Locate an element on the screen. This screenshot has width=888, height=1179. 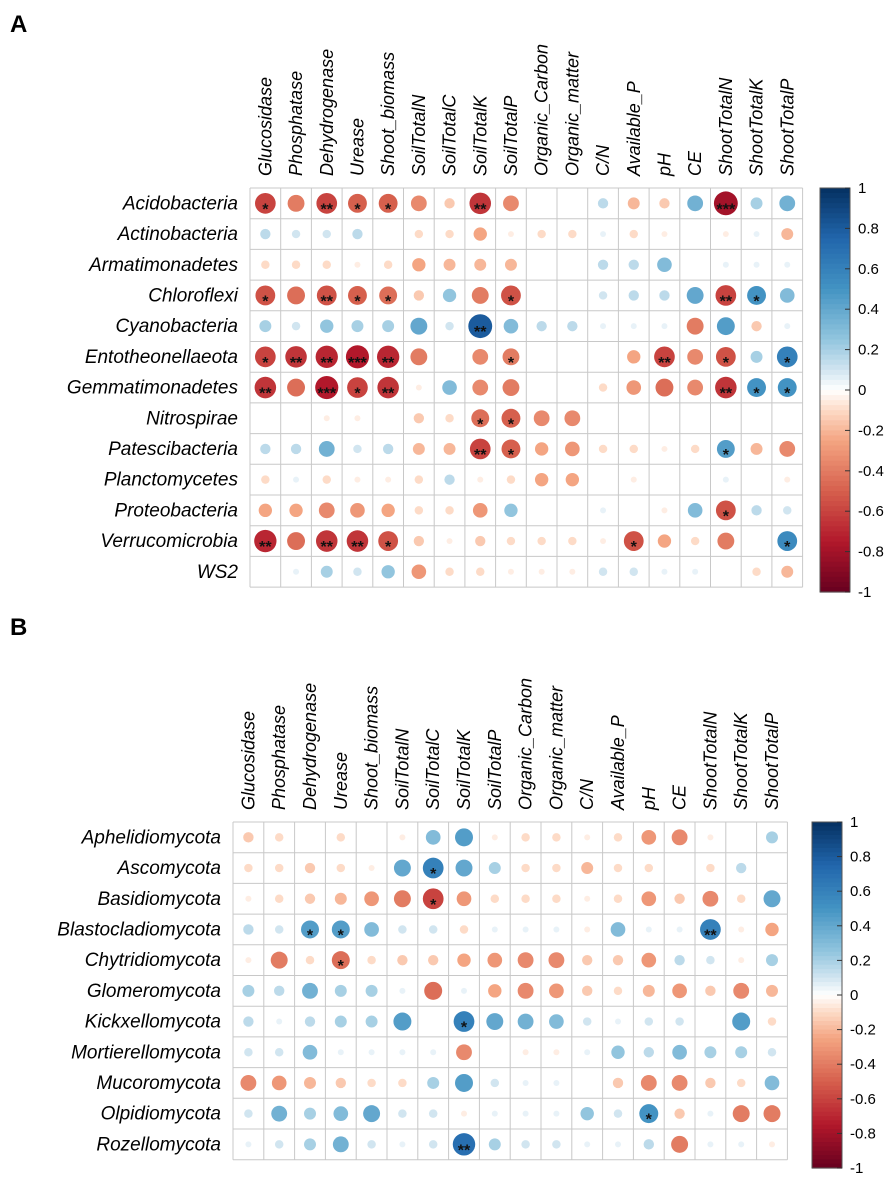
row-label: Ascomycota is located at coordinates (169, 868).